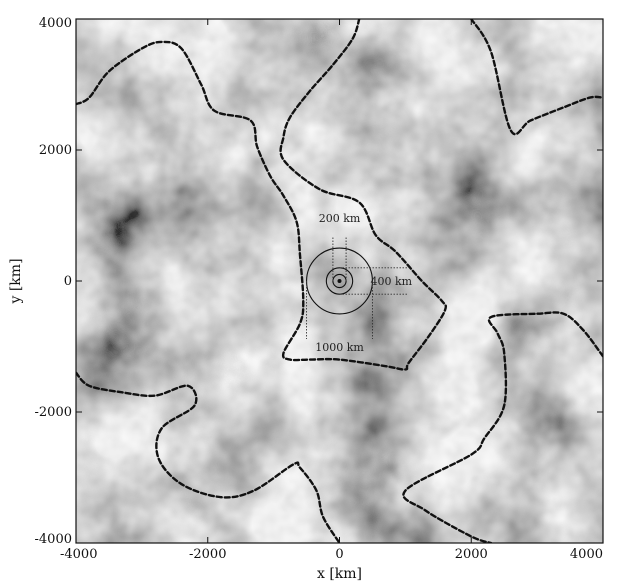  What do you see at coordinates (55, 23) in the screenshot?
I see `y-tick-label: 4000` at bounding box center [55, 23].